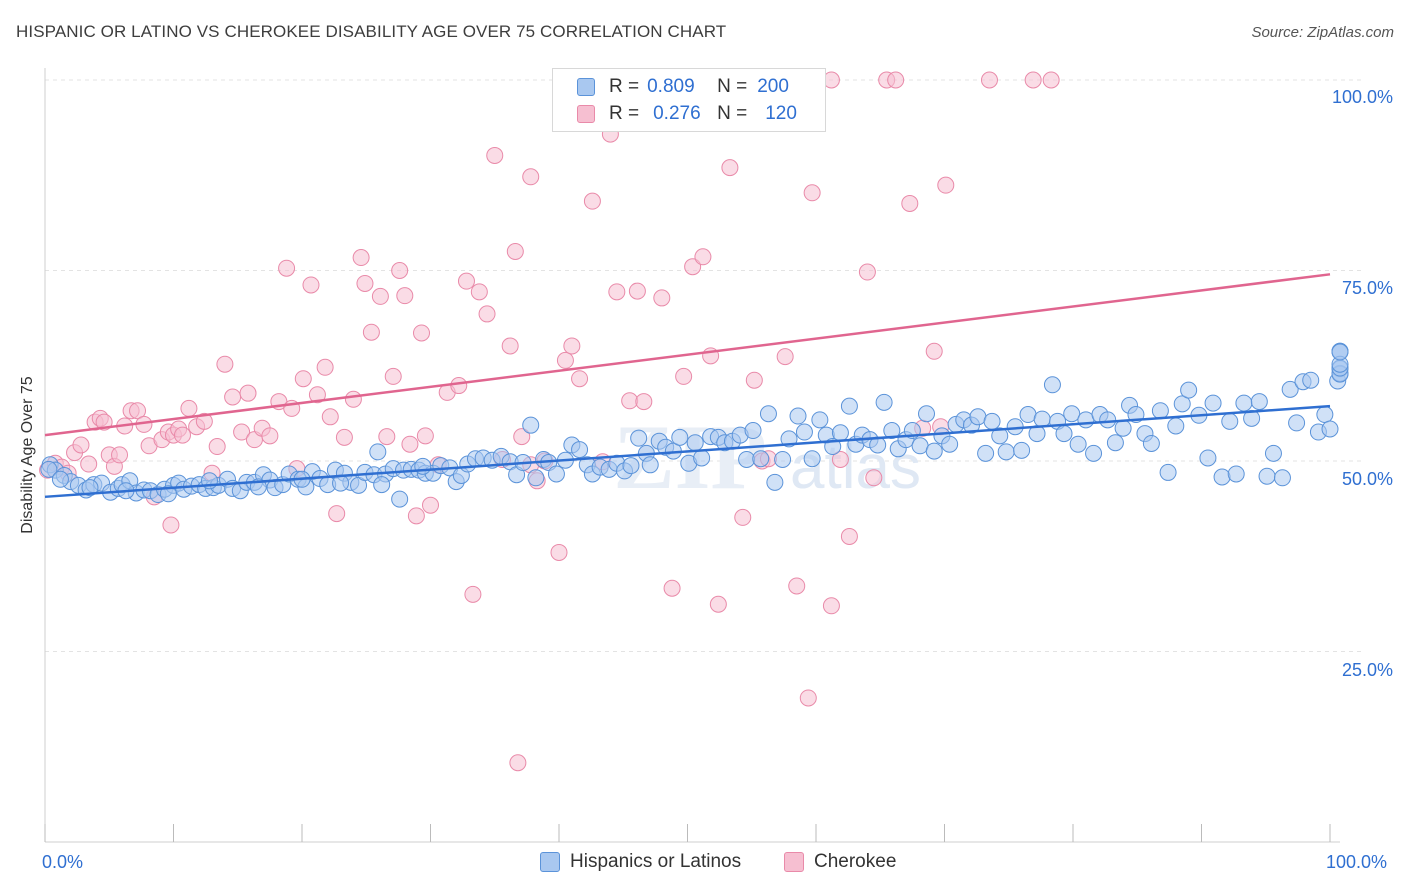 The image size is (1406, 892). I want to click on r-label: R =, so click(624, 113).